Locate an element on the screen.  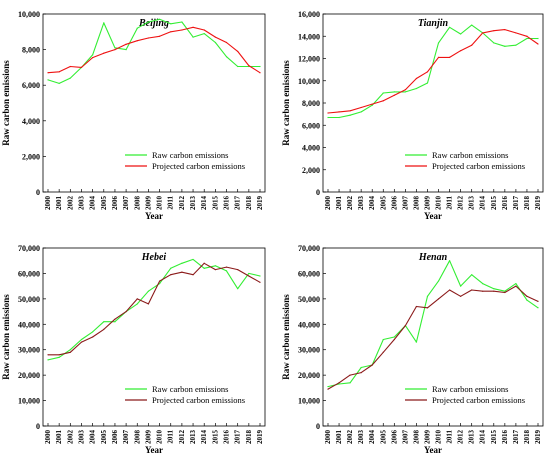
x-tick-label: 2019 is located at coordinates (538, 203).